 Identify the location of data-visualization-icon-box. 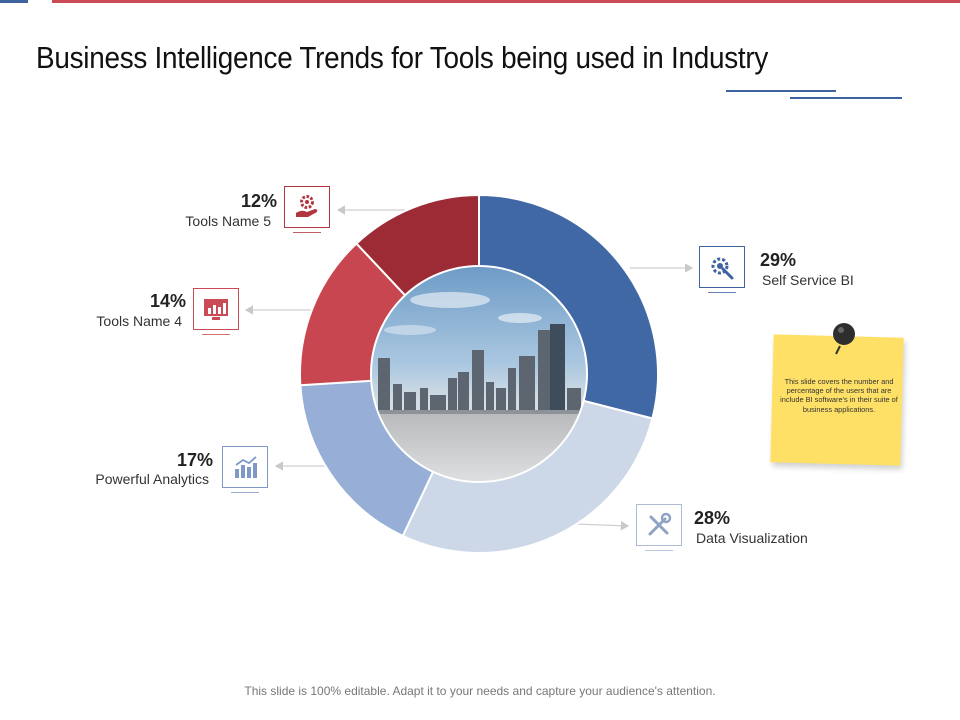
(659, 527).